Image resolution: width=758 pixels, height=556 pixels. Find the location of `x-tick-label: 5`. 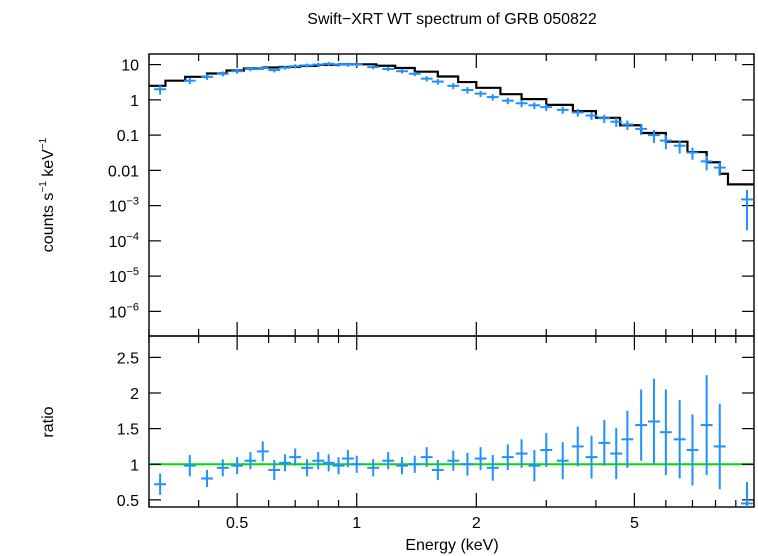

x-tick-label: 5 is located at coordinates (634, 523).